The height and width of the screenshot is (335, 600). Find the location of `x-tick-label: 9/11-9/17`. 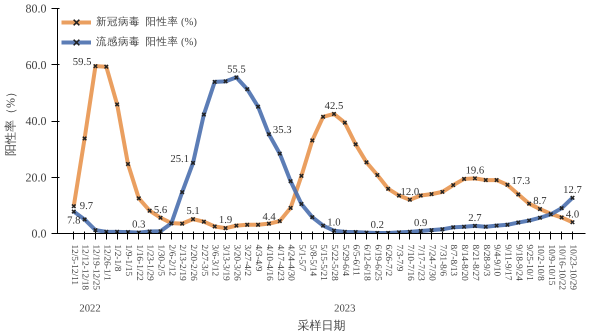

x-tick-label: 9/11-9/17 is located at coordinates (507, 262).